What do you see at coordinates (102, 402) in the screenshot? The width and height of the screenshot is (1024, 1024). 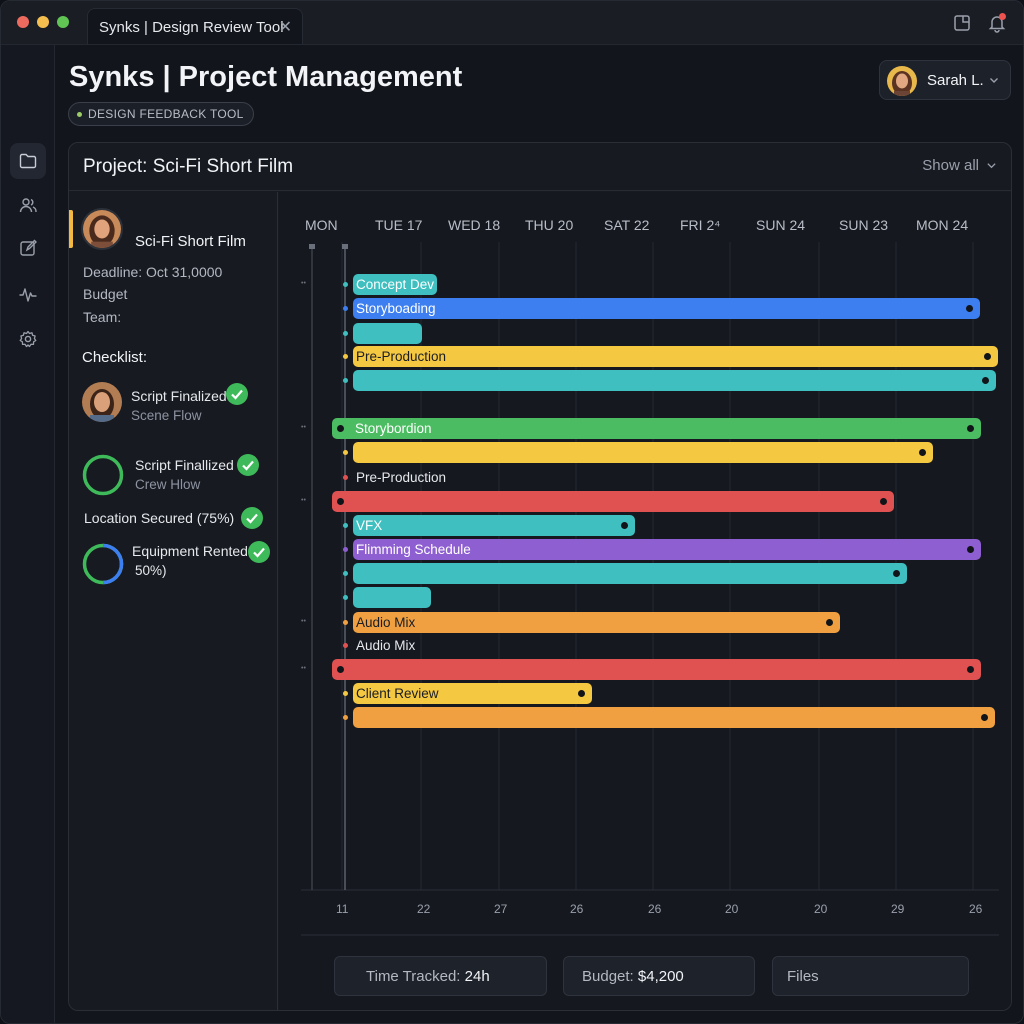 I see `avatar` at bounding box center [102, 402].